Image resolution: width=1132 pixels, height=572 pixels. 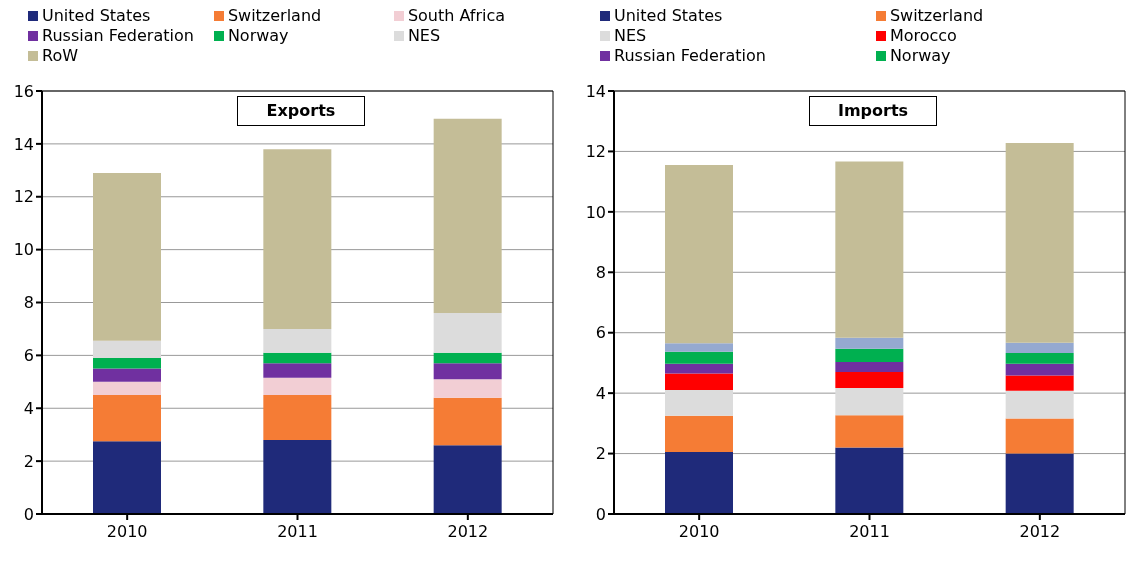 I want to click on legend-label: RoW, so click(x=60, y=55).